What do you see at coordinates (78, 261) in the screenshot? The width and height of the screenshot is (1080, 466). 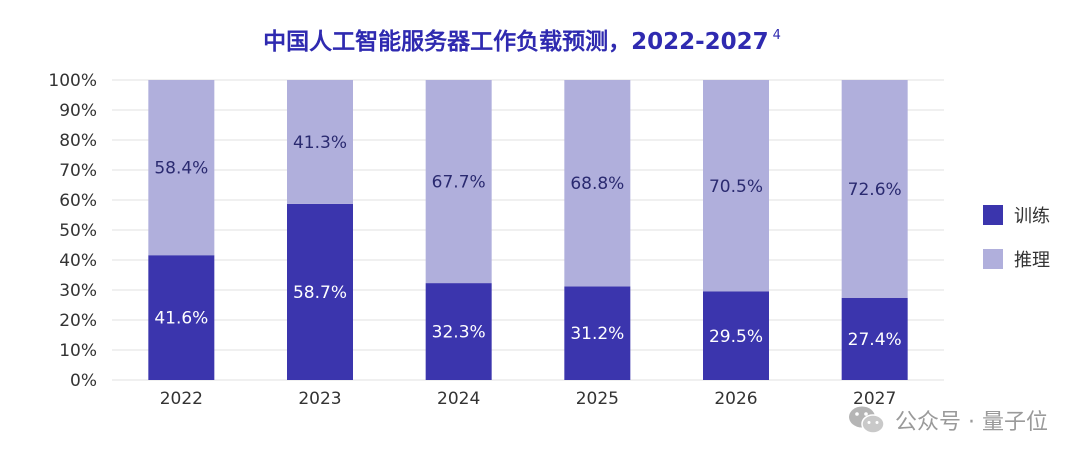 I see `y-tick-label: 40%` at bounding box center [78, 261].